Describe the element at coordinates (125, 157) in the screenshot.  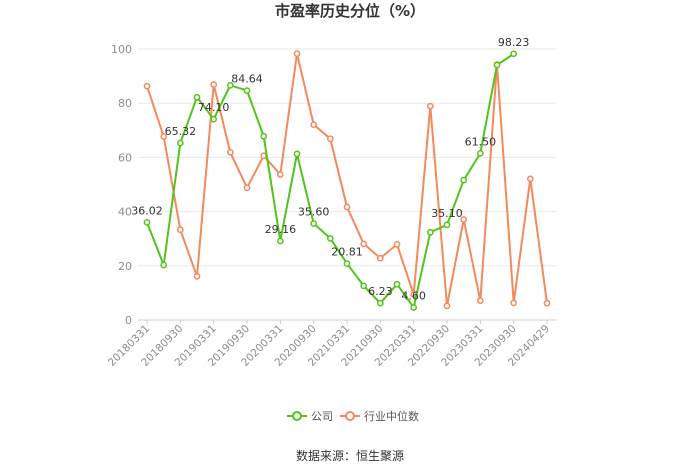
I see `y-tick-label: 60` at that location.